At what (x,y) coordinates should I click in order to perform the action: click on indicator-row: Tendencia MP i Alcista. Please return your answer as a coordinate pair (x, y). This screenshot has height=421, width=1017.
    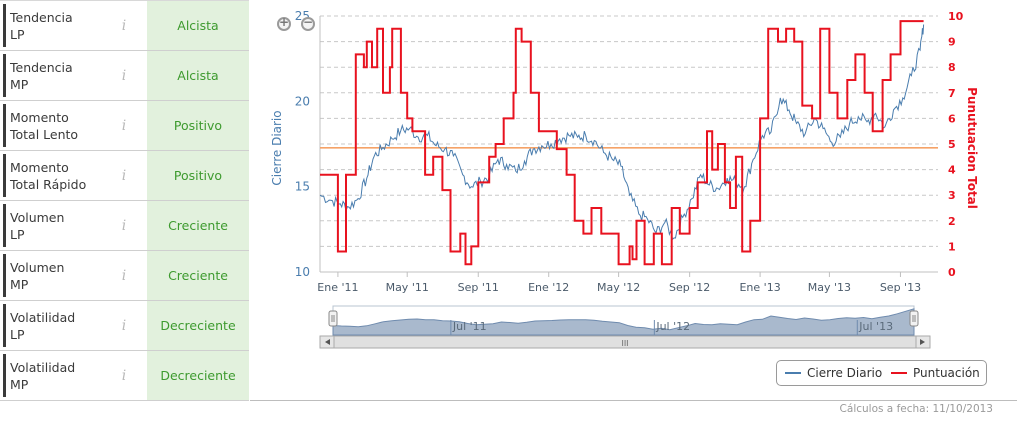
    Looking at the image, I should click on (124, 76).